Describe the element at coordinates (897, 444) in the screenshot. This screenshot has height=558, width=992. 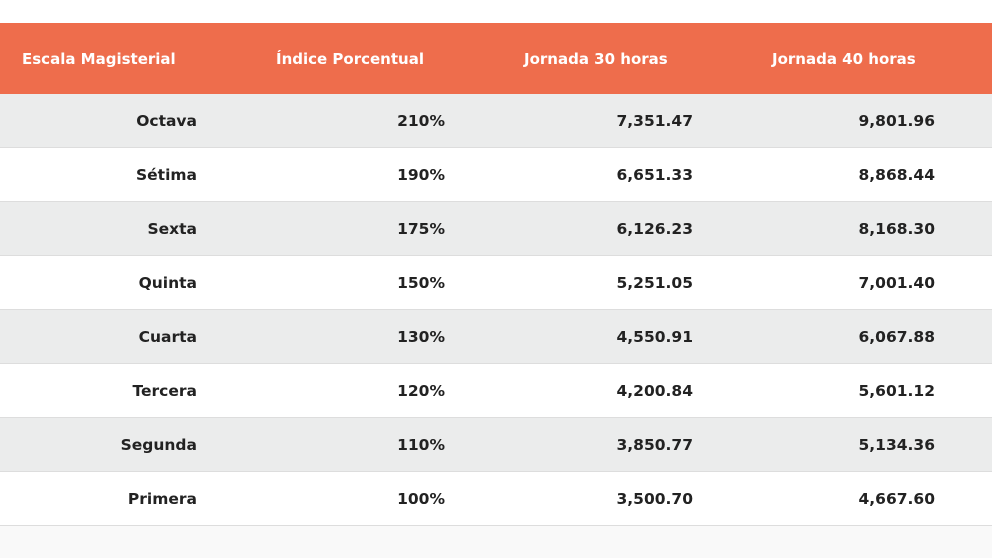
I see `table-cell: 5,134.36` at that location.